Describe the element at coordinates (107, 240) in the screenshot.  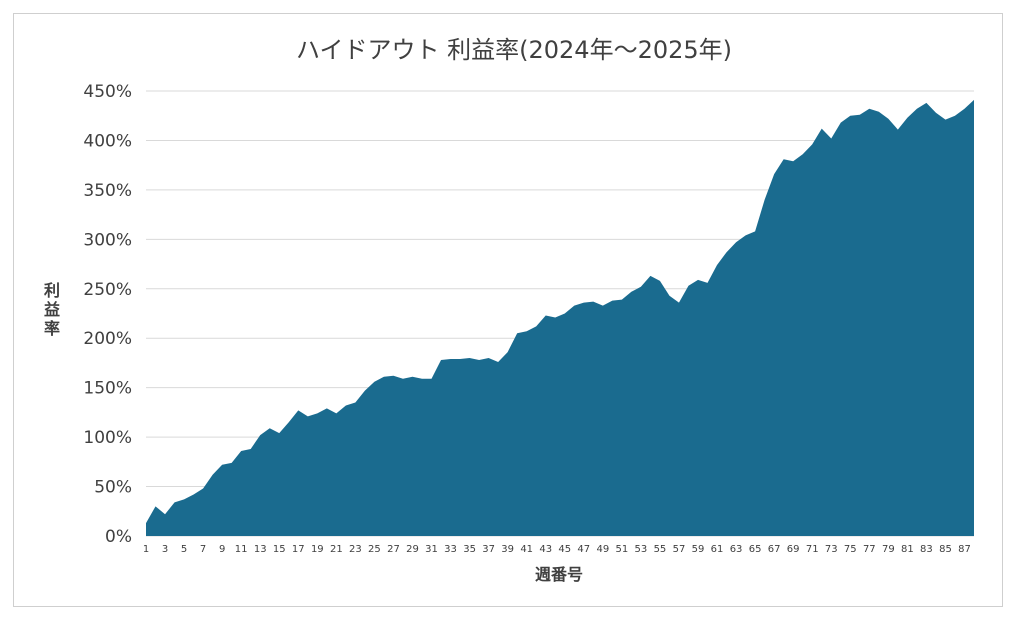
I see `y-tick-label: 300%` at that location.